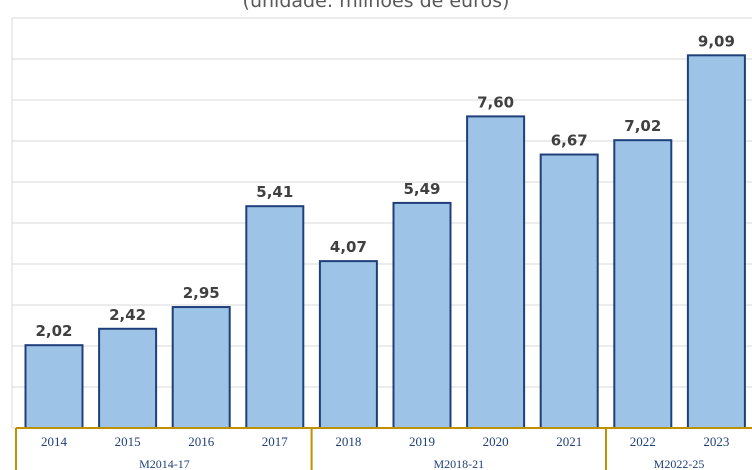 This screenshot has height=470, width=752. What do you see at coordinates (569, 141) in the screenshot?
I see `value-label-2021: 6,67` at bounding box center [569, 141].